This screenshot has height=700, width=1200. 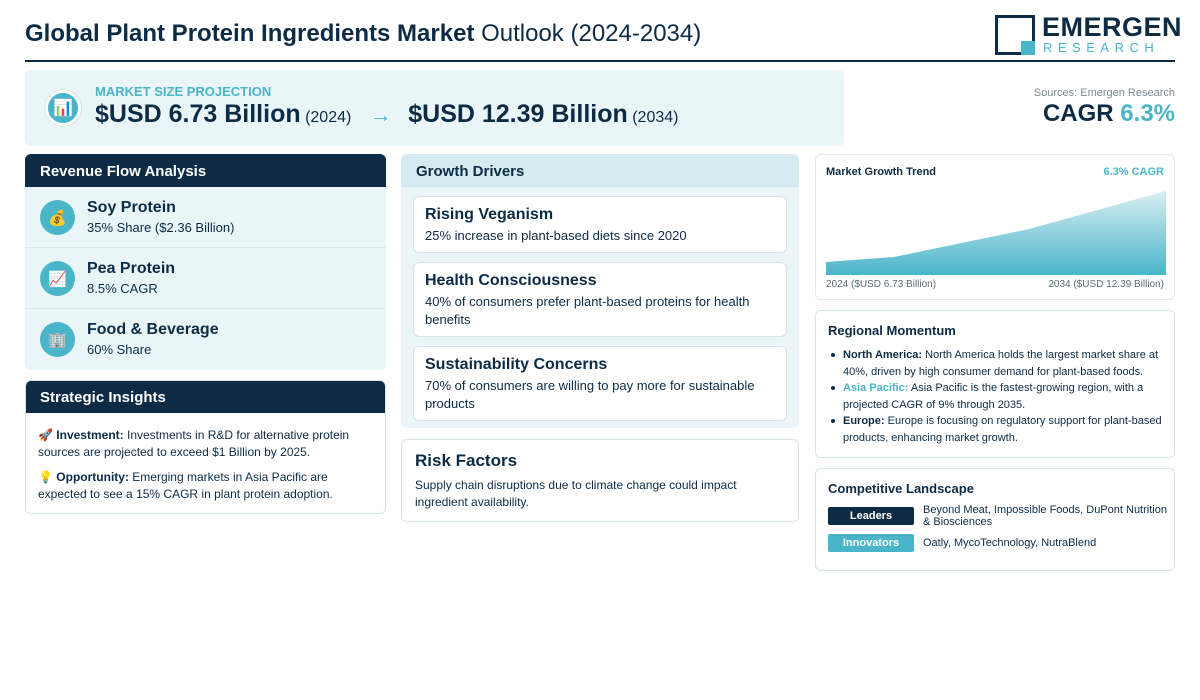 What do you see at coordinates (57, 217) in the screenshot?
I see `money-bag-icon: 💰` at bounding box center [57, 217].